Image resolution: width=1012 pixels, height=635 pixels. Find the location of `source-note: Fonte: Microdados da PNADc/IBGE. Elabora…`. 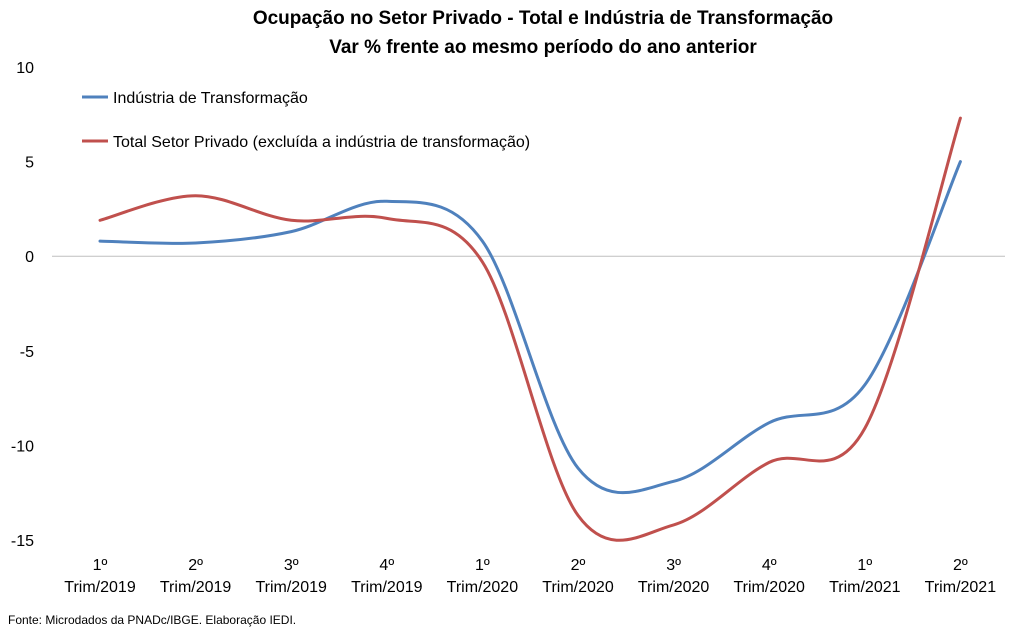

source-note: Fonte: Microdados da PNADc/IBGE. Elabora… is located at coordinates (152, 620).